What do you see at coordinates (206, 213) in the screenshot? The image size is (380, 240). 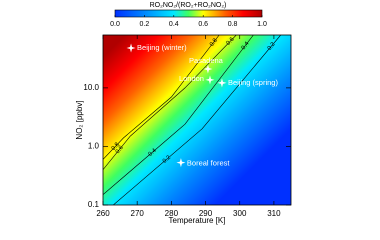 I see `x-tick-label: 290` at bounding box center [206, 213].